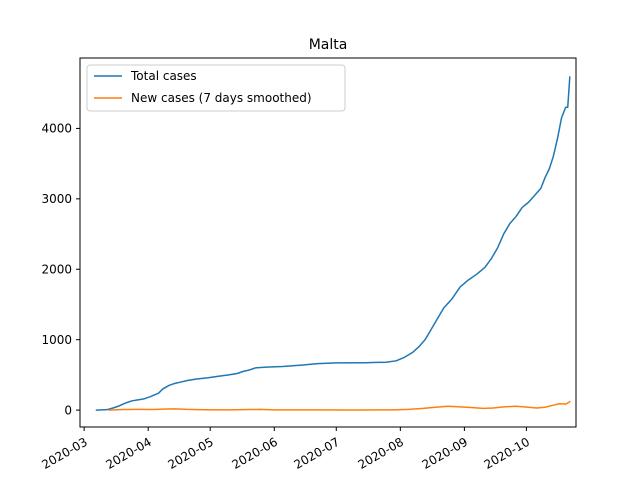 Image resolution: width=640 pixels, height=480 pixels. I want to click on chart-title: Malta, so click(328, 45).